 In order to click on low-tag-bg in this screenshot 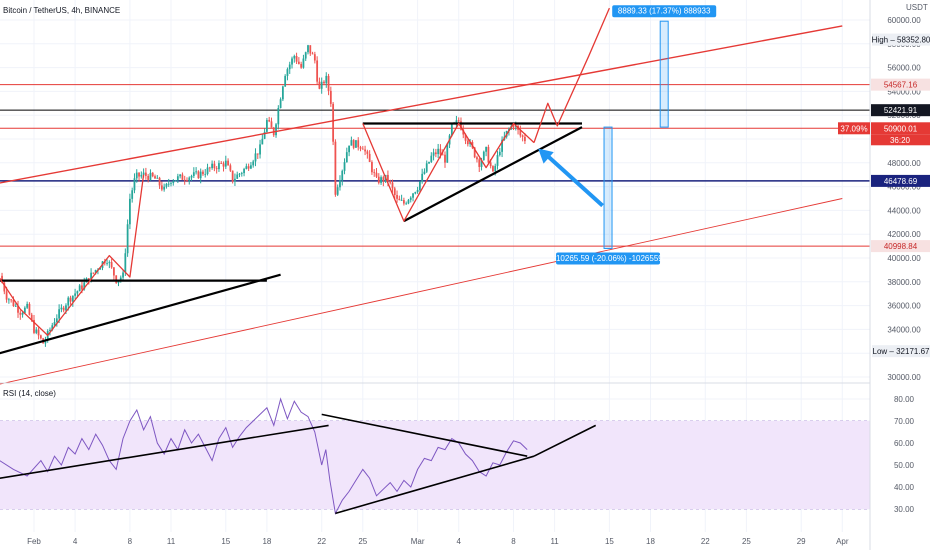, I will do `click(901, 351)`.